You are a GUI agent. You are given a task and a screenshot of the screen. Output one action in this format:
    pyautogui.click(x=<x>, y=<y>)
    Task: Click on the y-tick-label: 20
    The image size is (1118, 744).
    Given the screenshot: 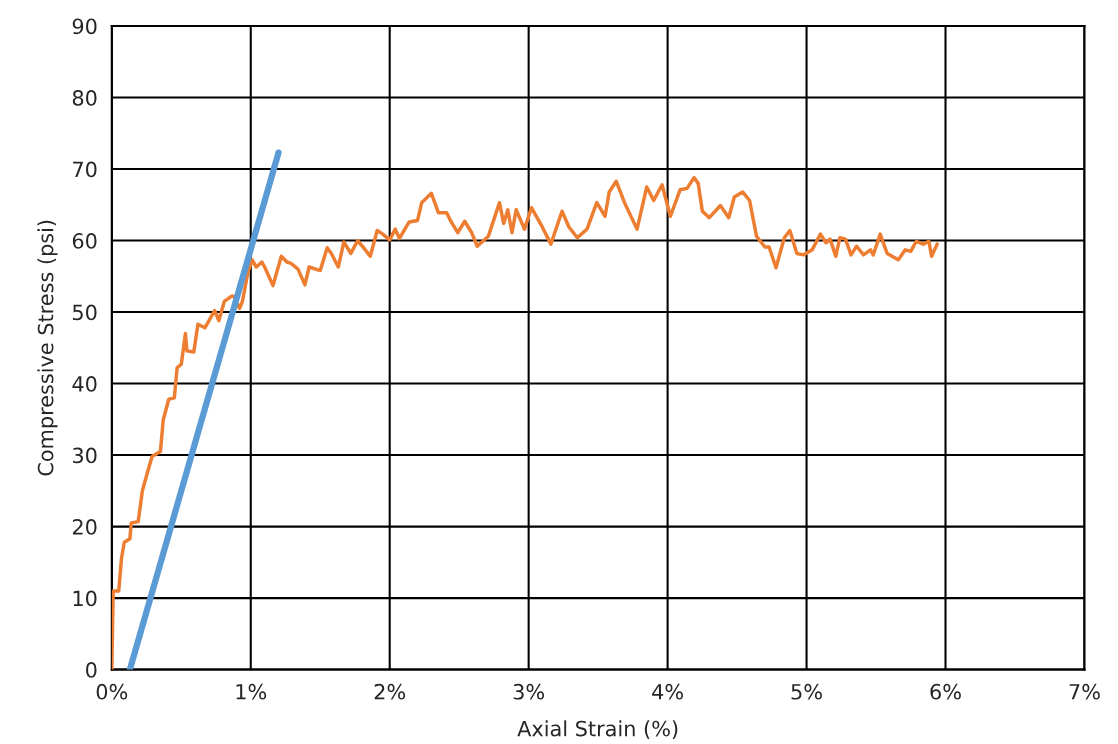 What is the action you would take?
    pyautogui.click(x=84, y=527)
    